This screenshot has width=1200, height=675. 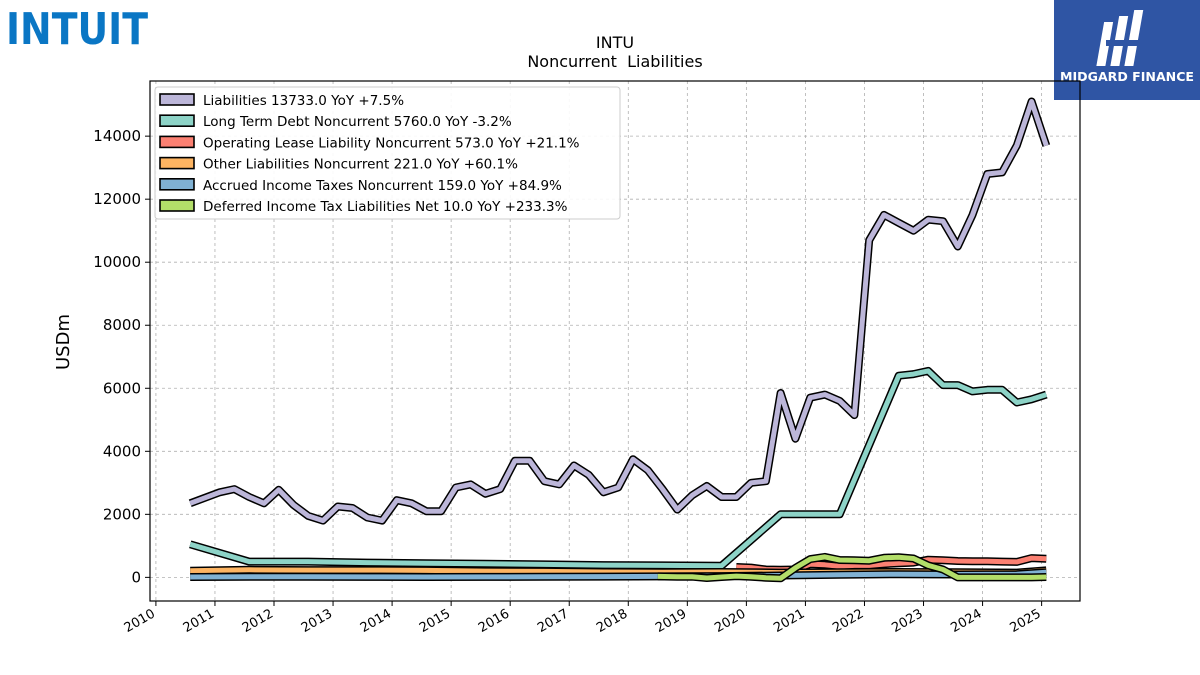 I want to click on x-tick-label: 2014, so click(x=376, y=621).